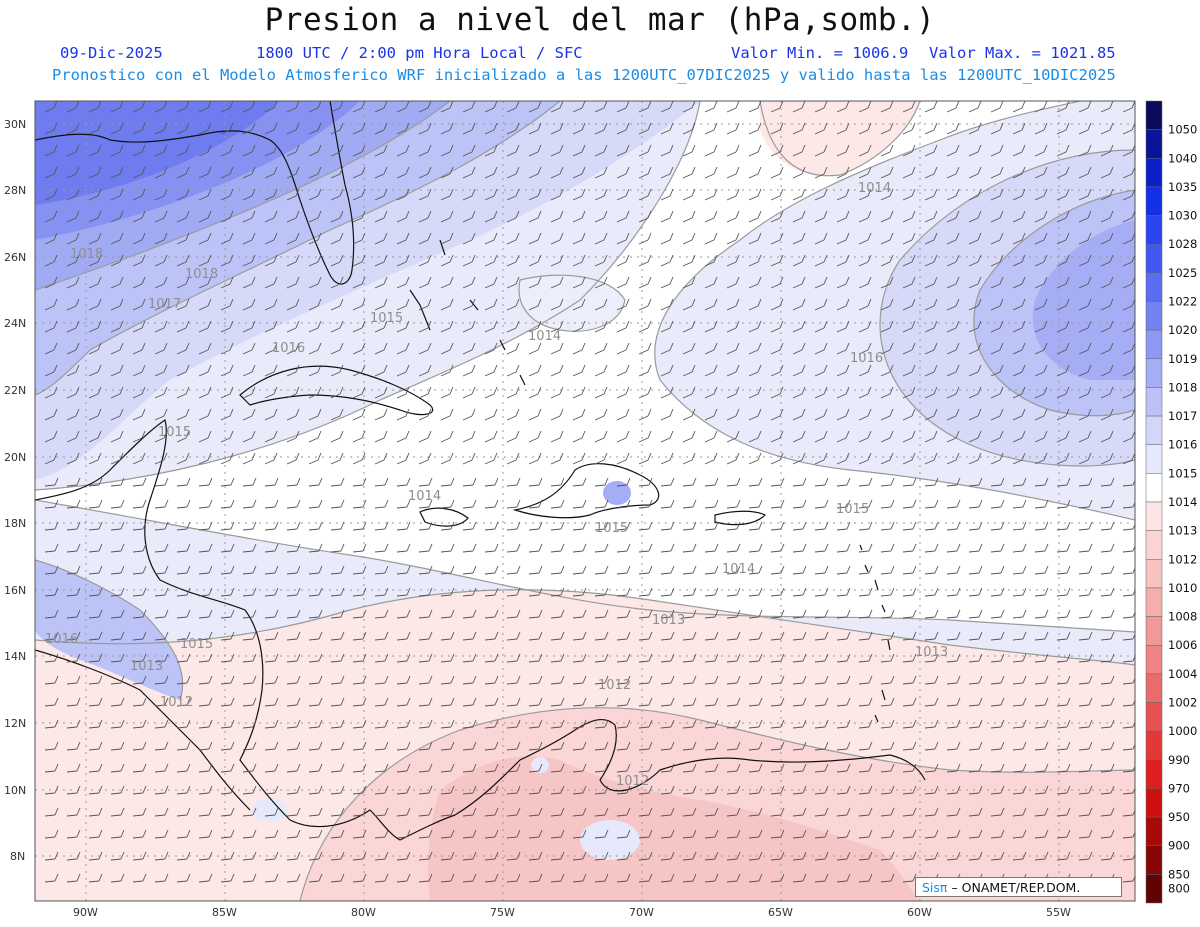 The height and width of the screenshot is (927, 1200). I want to click on colorbar-label: 1000, so click(1182, 731).